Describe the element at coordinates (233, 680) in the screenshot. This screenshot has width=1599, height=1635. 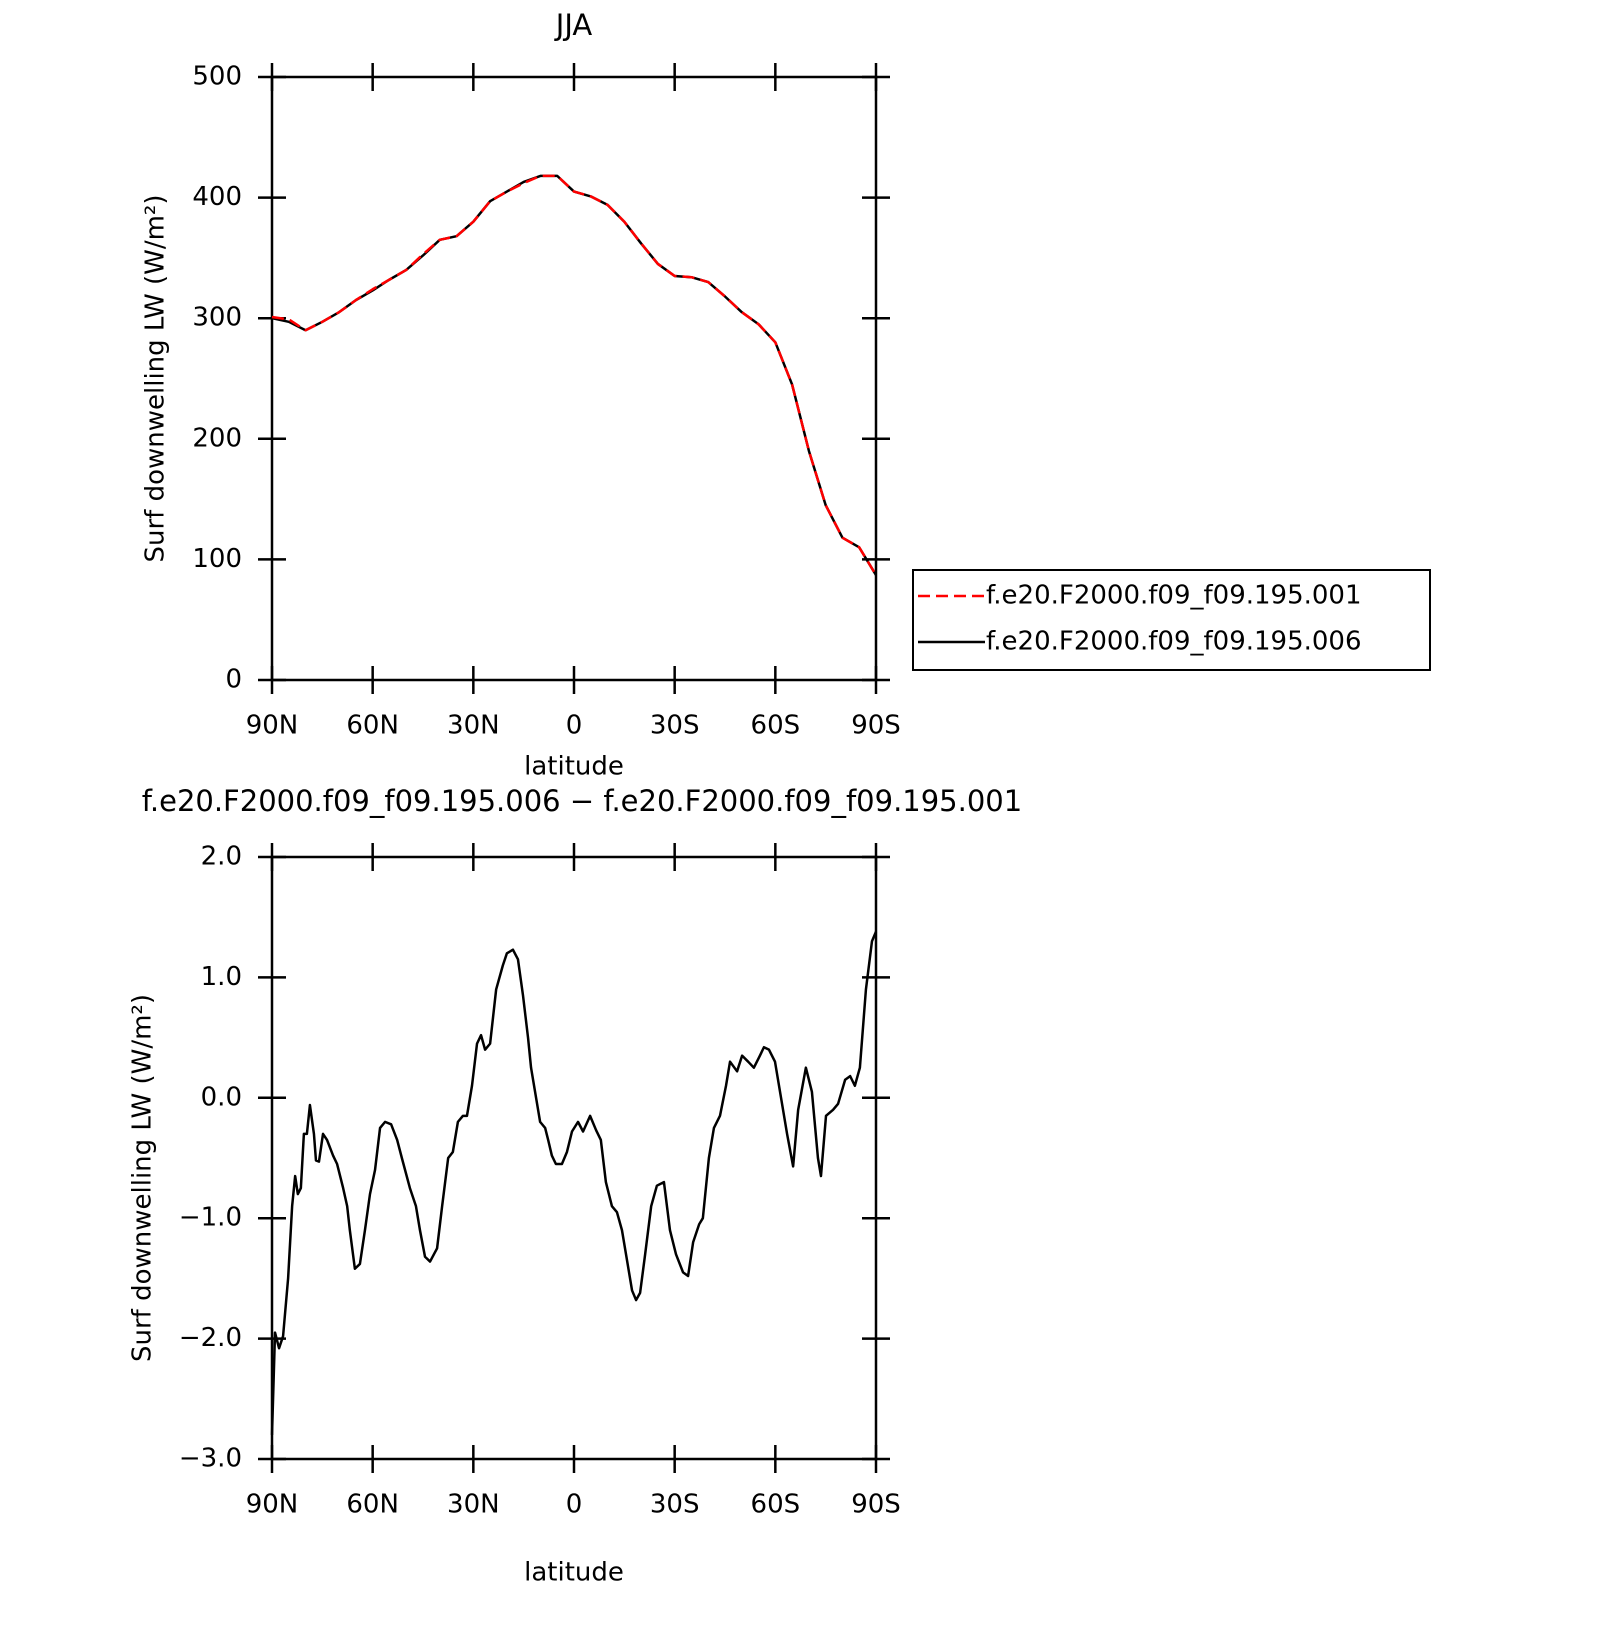
I see `y-tick-label: 0` at that location.